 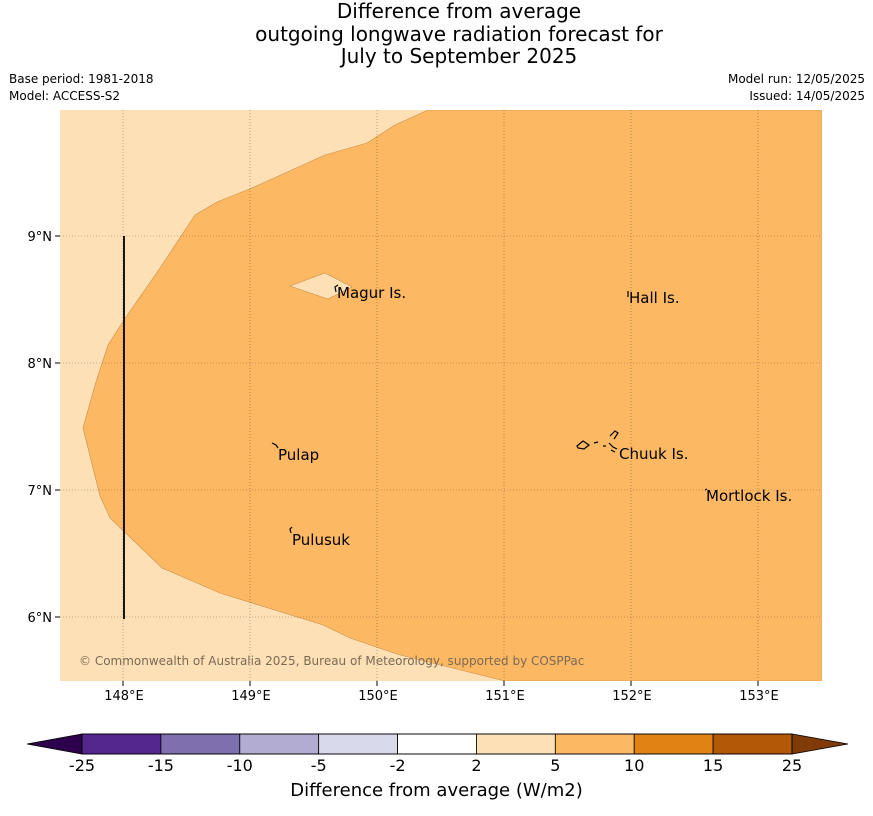 What do you see at coordinates (65, 96) in the screenshot?
I see `model-name: Model: ACCESS-S2` at bounding box center [65, 96].